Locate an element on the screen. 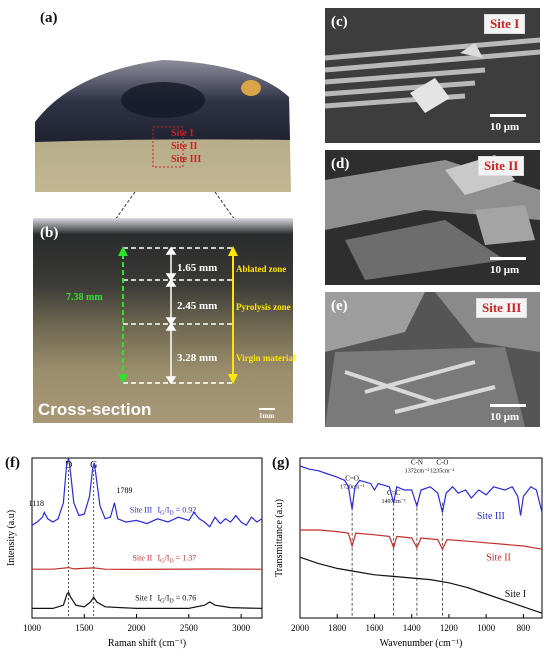  panel-label-e: (e) is located at coordinates (339, 306).